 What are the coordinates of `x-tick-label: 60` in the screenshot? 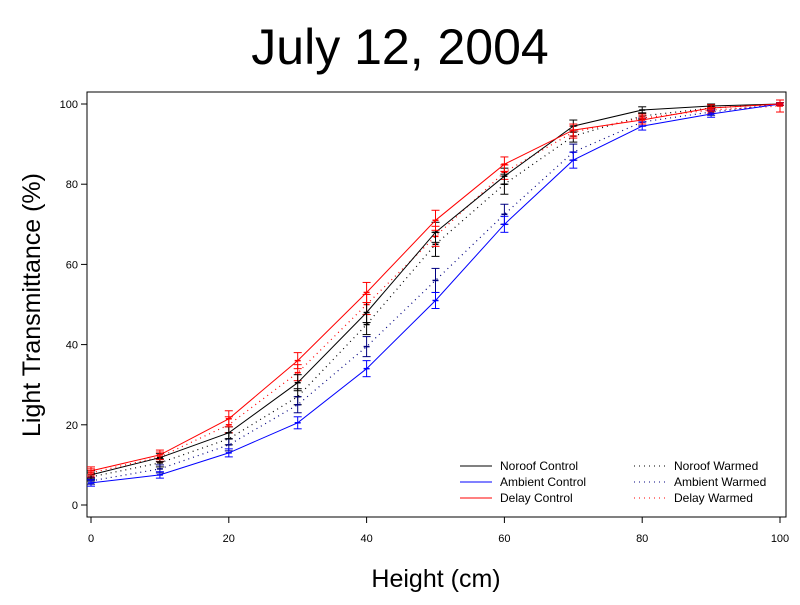 It's located at (504, 539).